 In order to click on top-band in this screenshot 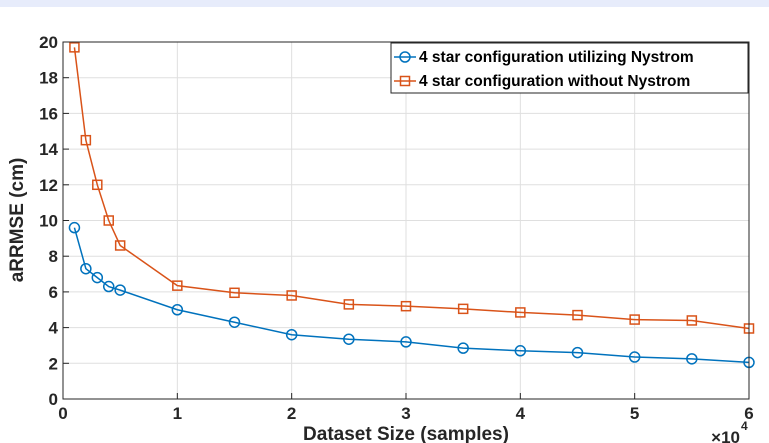, I will do `click(384, 3)`.